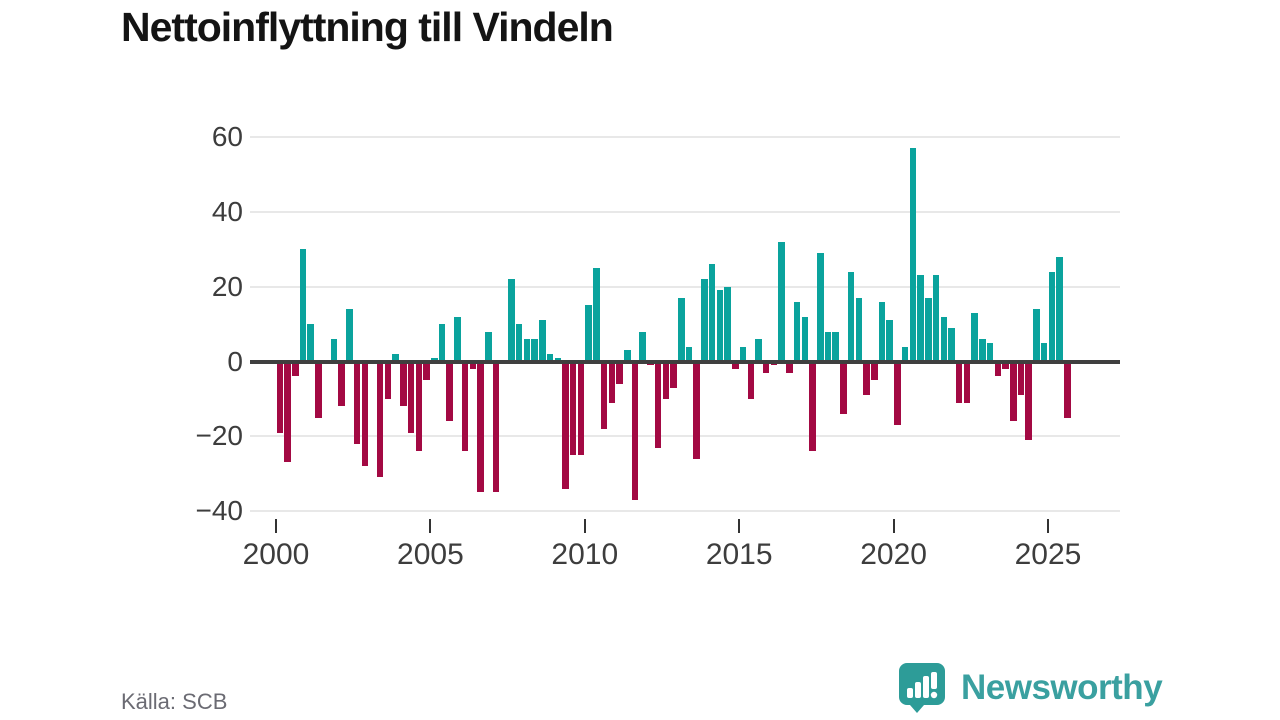 This screenshot has height=720, width=1280. What do you see at coordinates (805, 339) in the screenshot?
I see `bar-2017Q1` at bounding box center [805, 339].